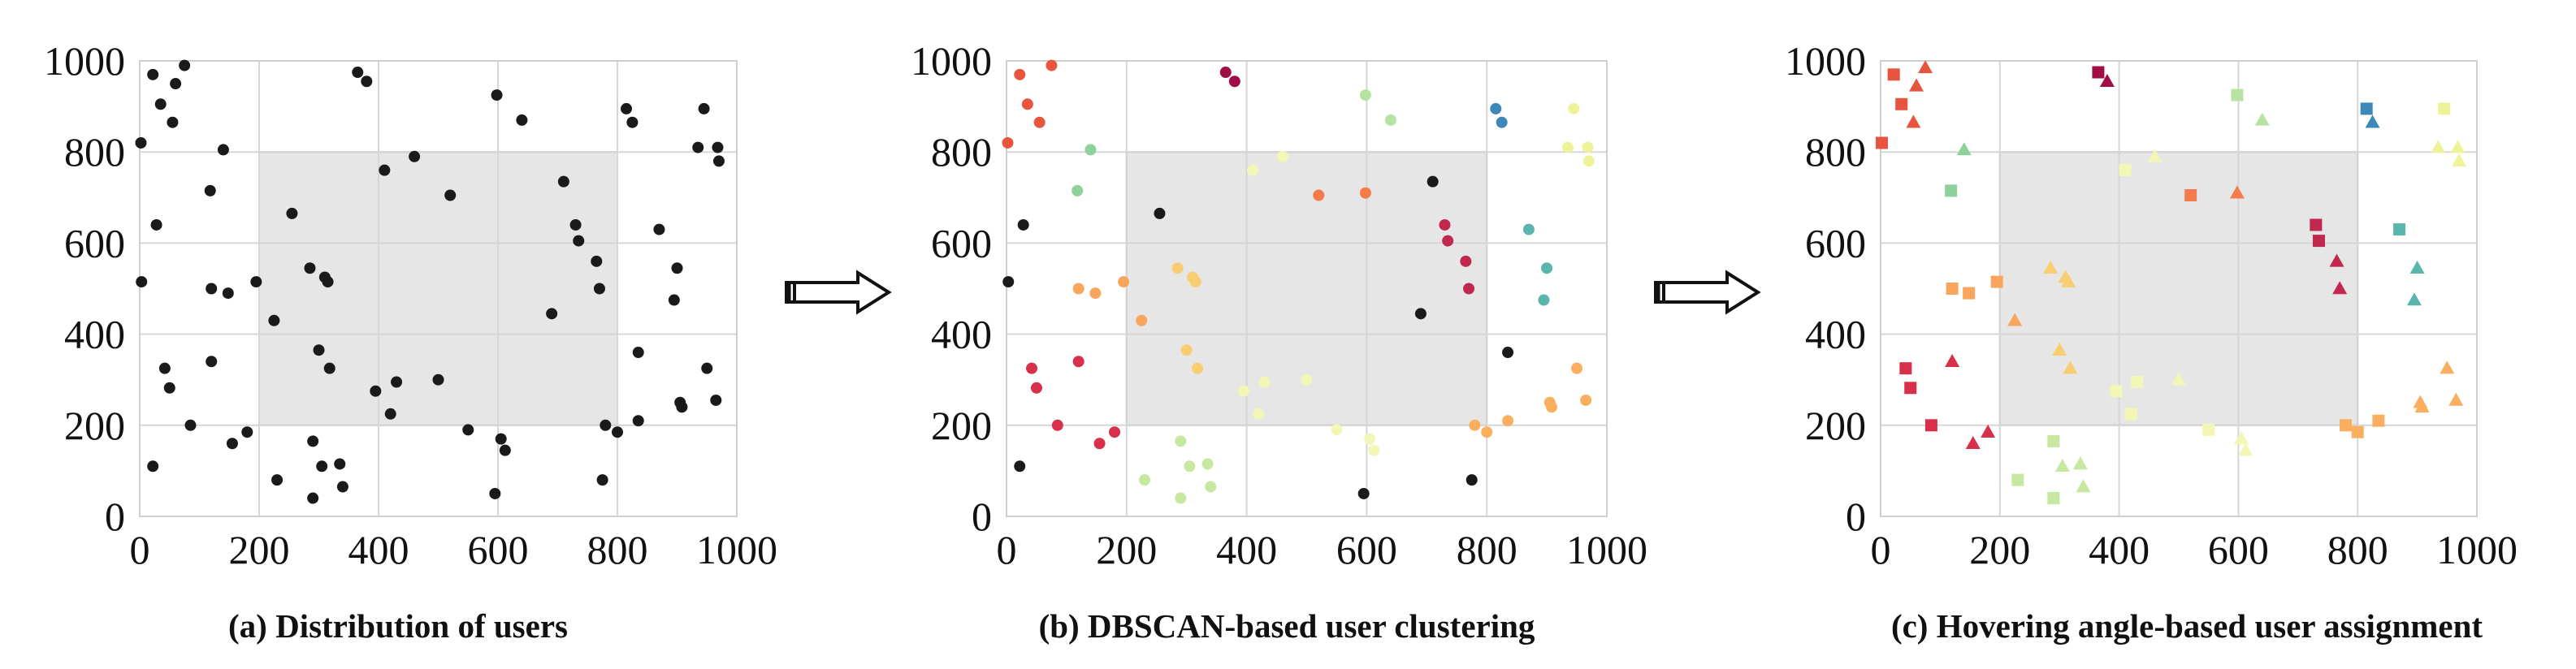 Image resolution: width=2576 pixels, height=669 pixels. Describe the element at coordinates (1836, 334) in the screenshot. I see `y-tick-label: 400` at that location.